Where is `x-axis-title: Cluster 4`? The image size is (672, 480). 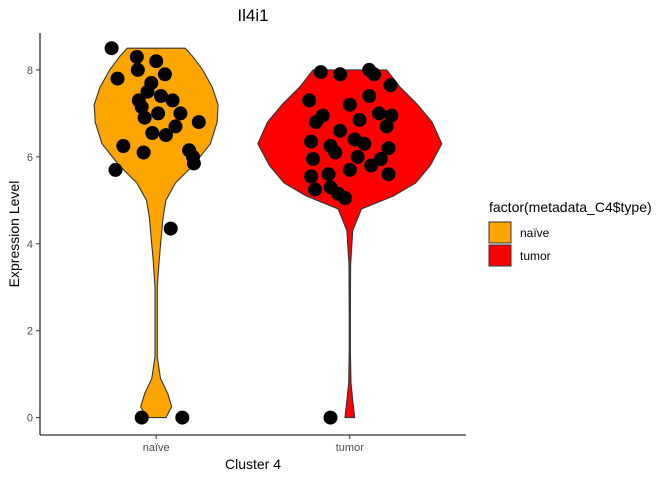 x-axis-title: Cluster 4 is located at coordinates (253, 464).